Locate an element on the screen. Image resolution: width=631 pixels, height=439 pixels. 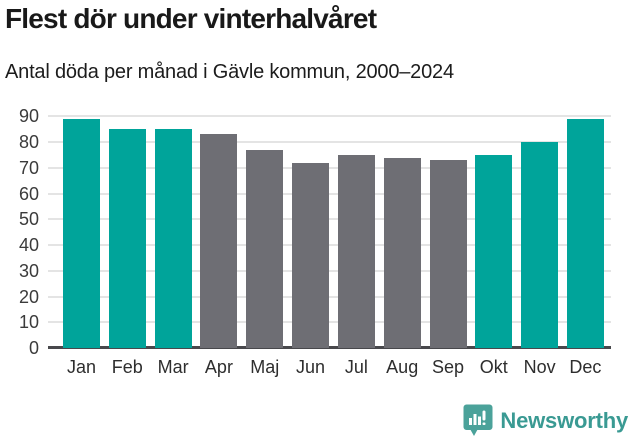
bar-feb is located at coordinates (127, 238).